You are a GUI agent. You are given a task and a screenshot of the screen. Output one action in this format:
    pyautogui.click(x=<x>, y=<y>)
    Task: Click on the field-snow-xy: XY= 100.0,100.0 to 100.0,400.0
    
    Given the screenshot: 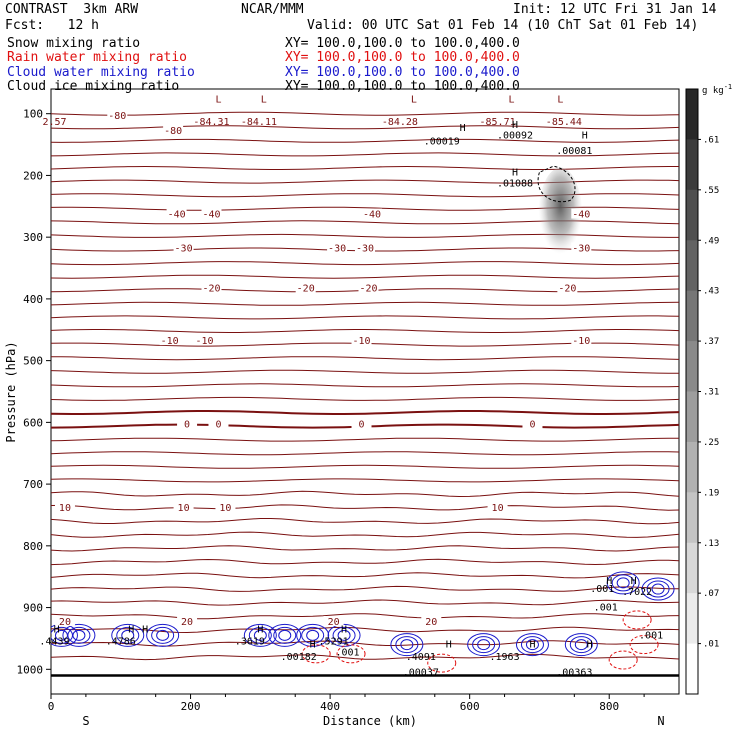 What is the action you would take?
    pyautogui.click(x=402, y=43)
    